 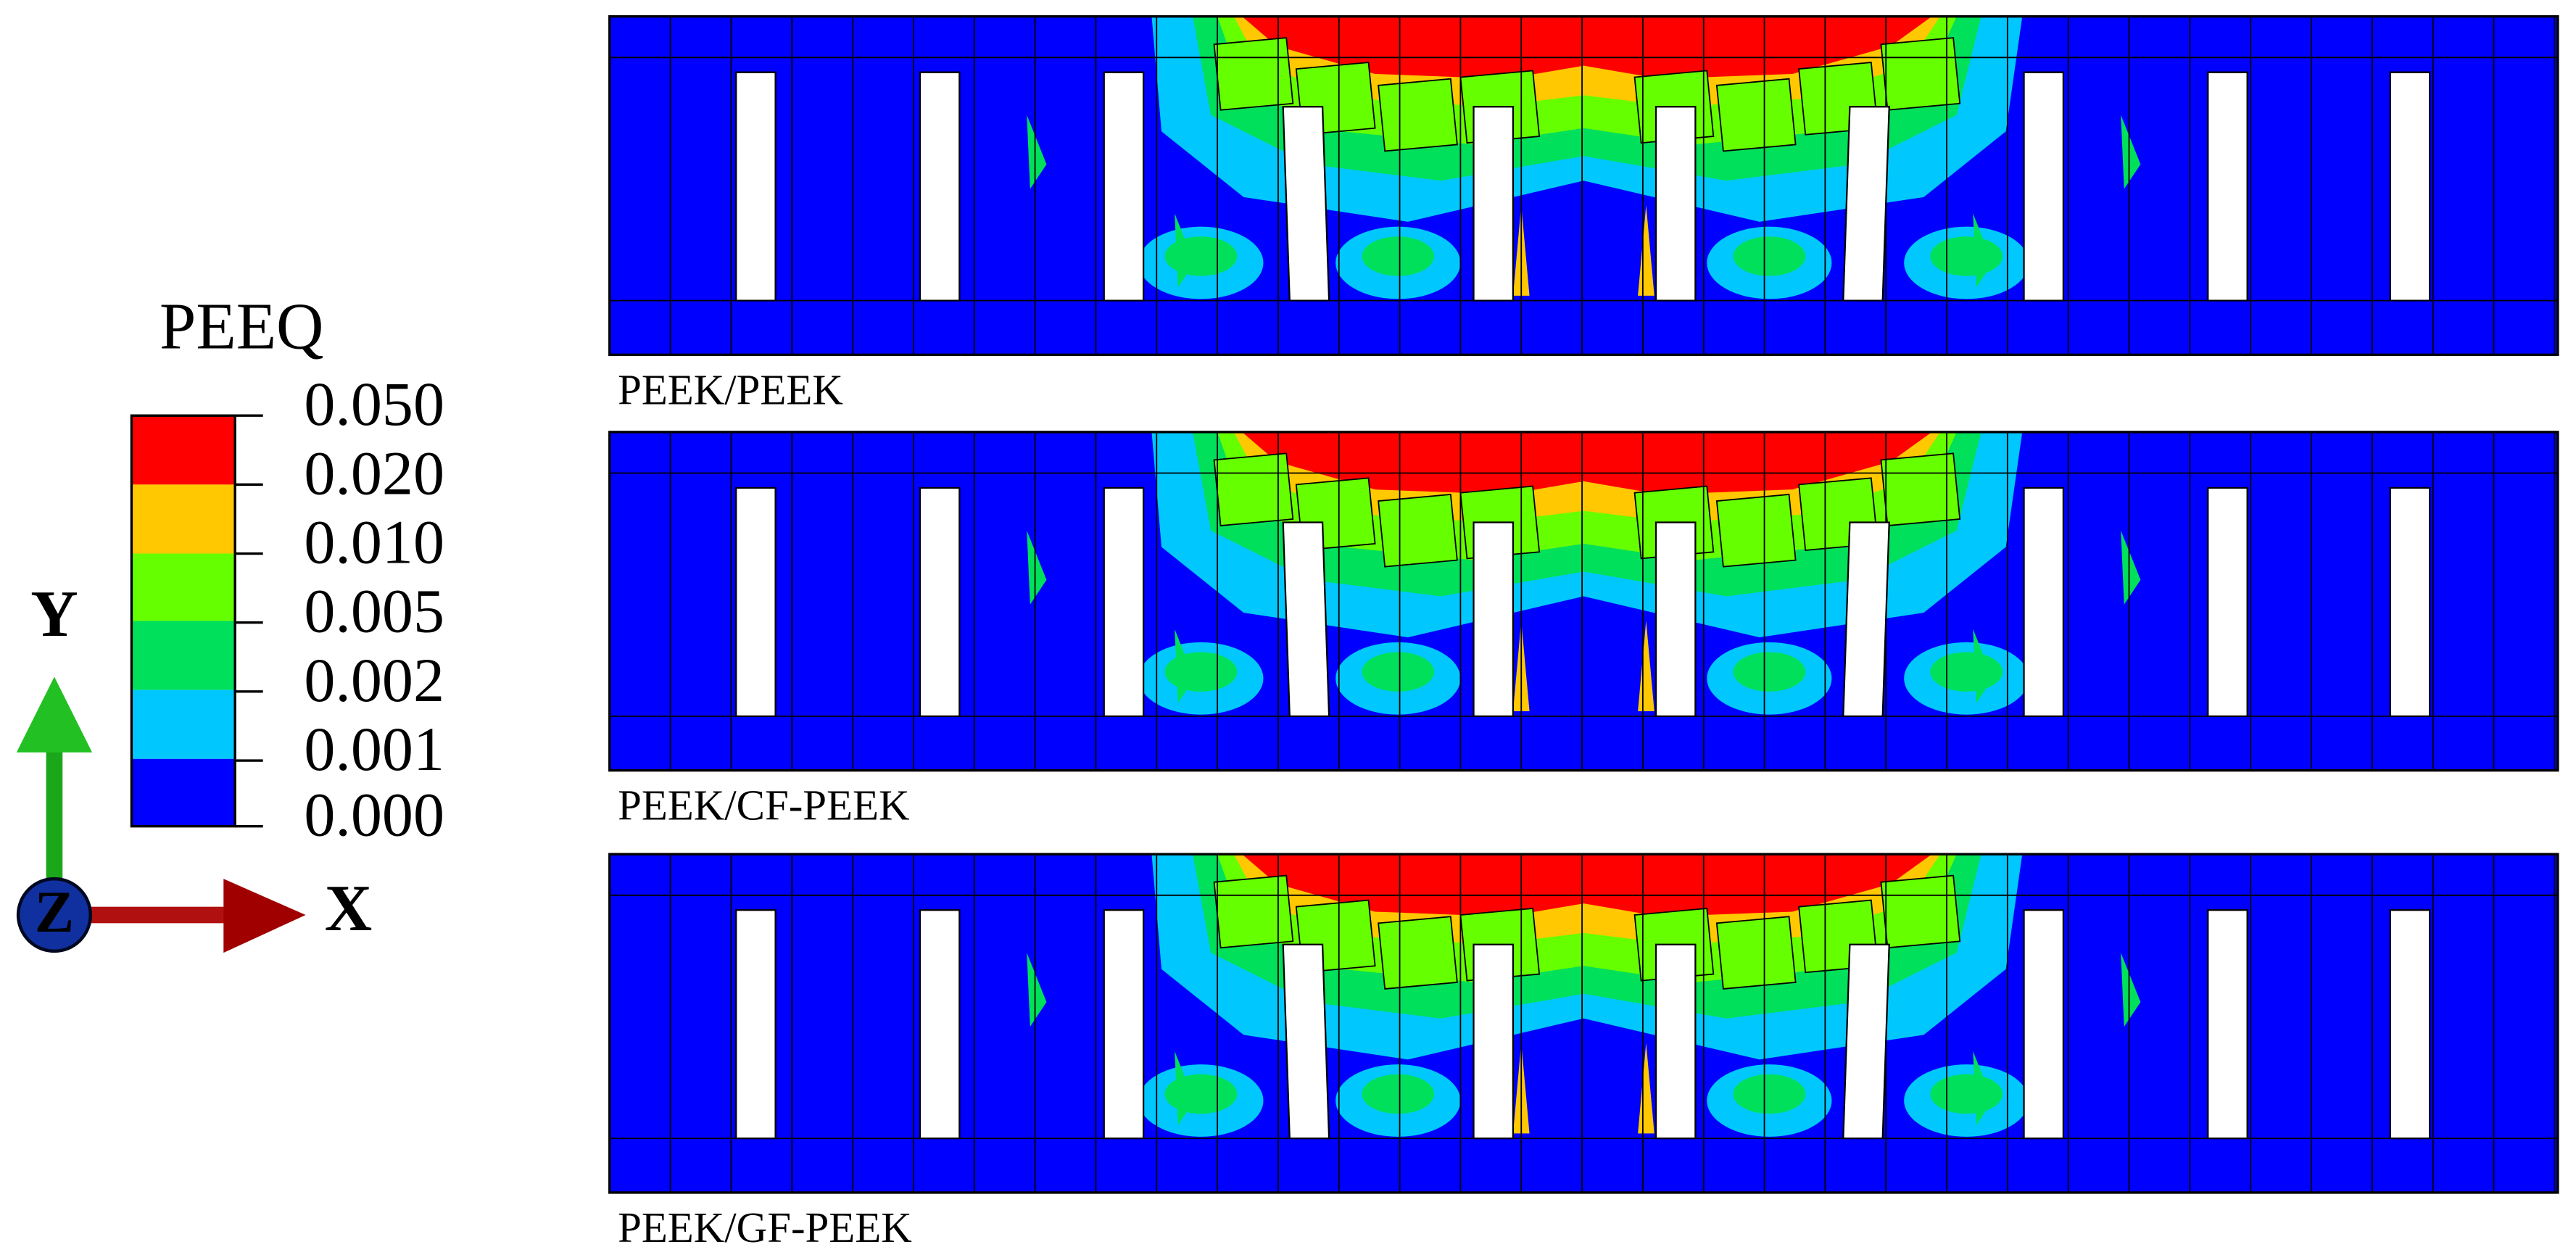 I want to click on legend-label: 0.001, so click(x=374, y=749).